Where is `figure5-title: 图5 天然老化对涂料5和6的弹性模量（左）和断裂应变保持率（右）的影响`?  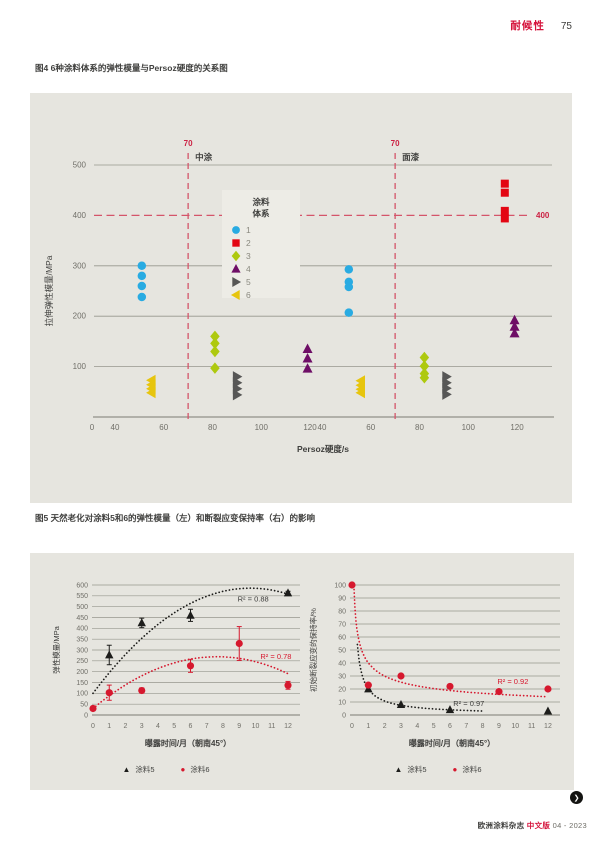
figure5-title: 图5 天然老化对涂料5和6的弹性模量（左）和断裂应变保持率（右）的影响 is located at coordinates (175, 518).